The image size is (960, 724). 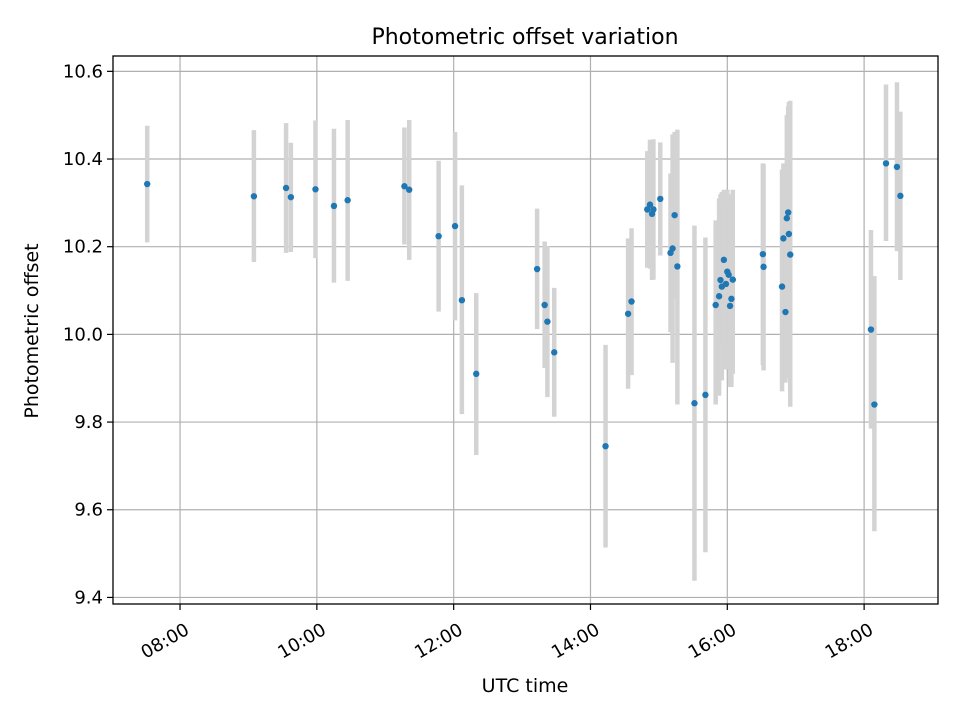 I want to click on y-tick-label: 9.8, so click(x=88, y=422).